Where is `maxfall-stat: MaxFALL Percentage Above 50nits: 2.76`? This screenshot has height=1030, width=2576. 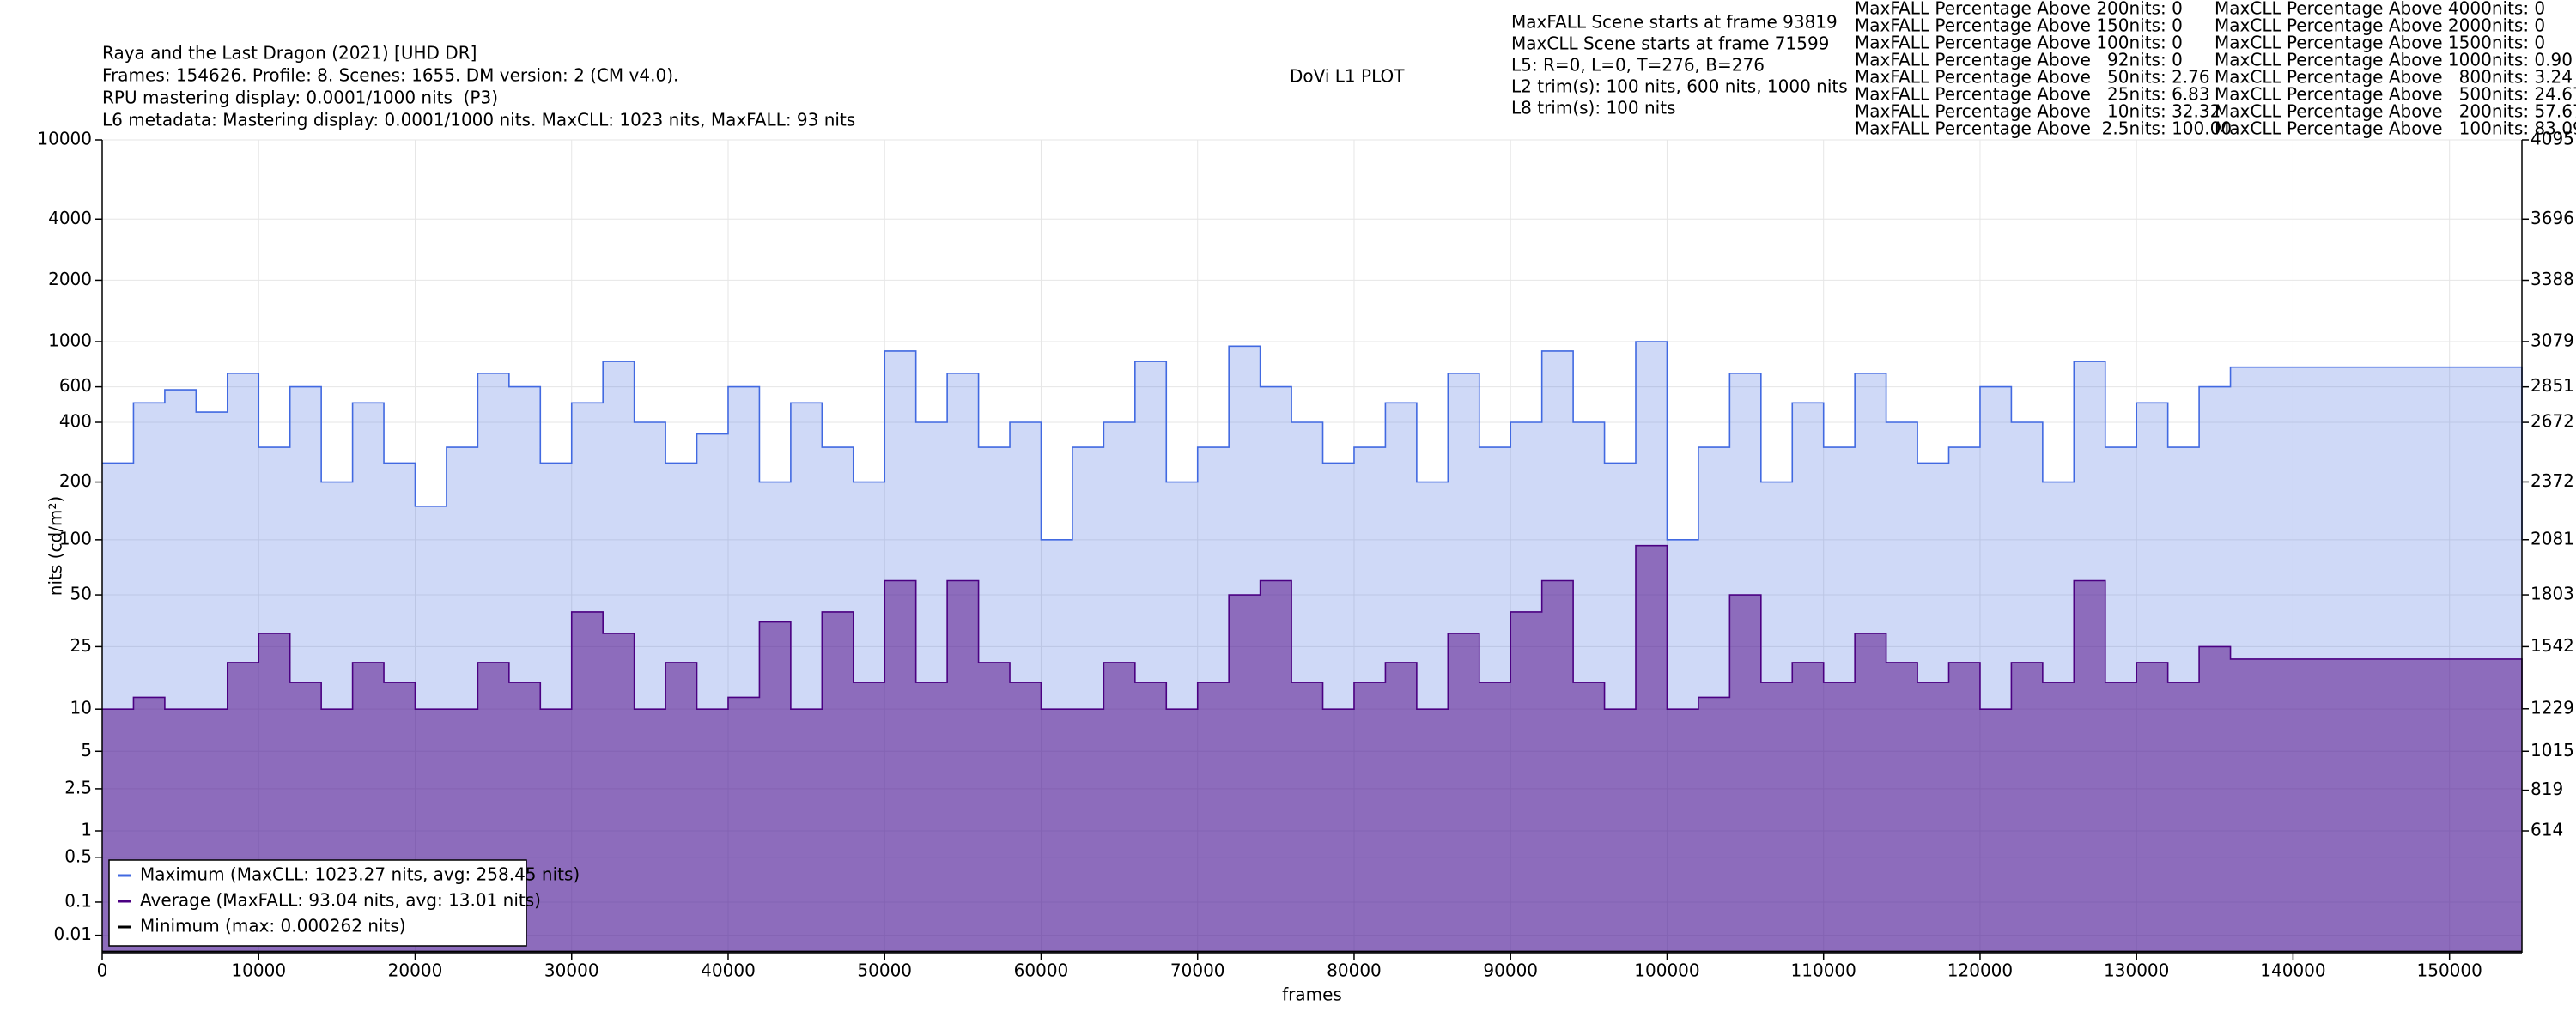 maxfall-stat: MaxFALL Percentage Above 50nits: 2.76 is located at coordinates (2033, 77).